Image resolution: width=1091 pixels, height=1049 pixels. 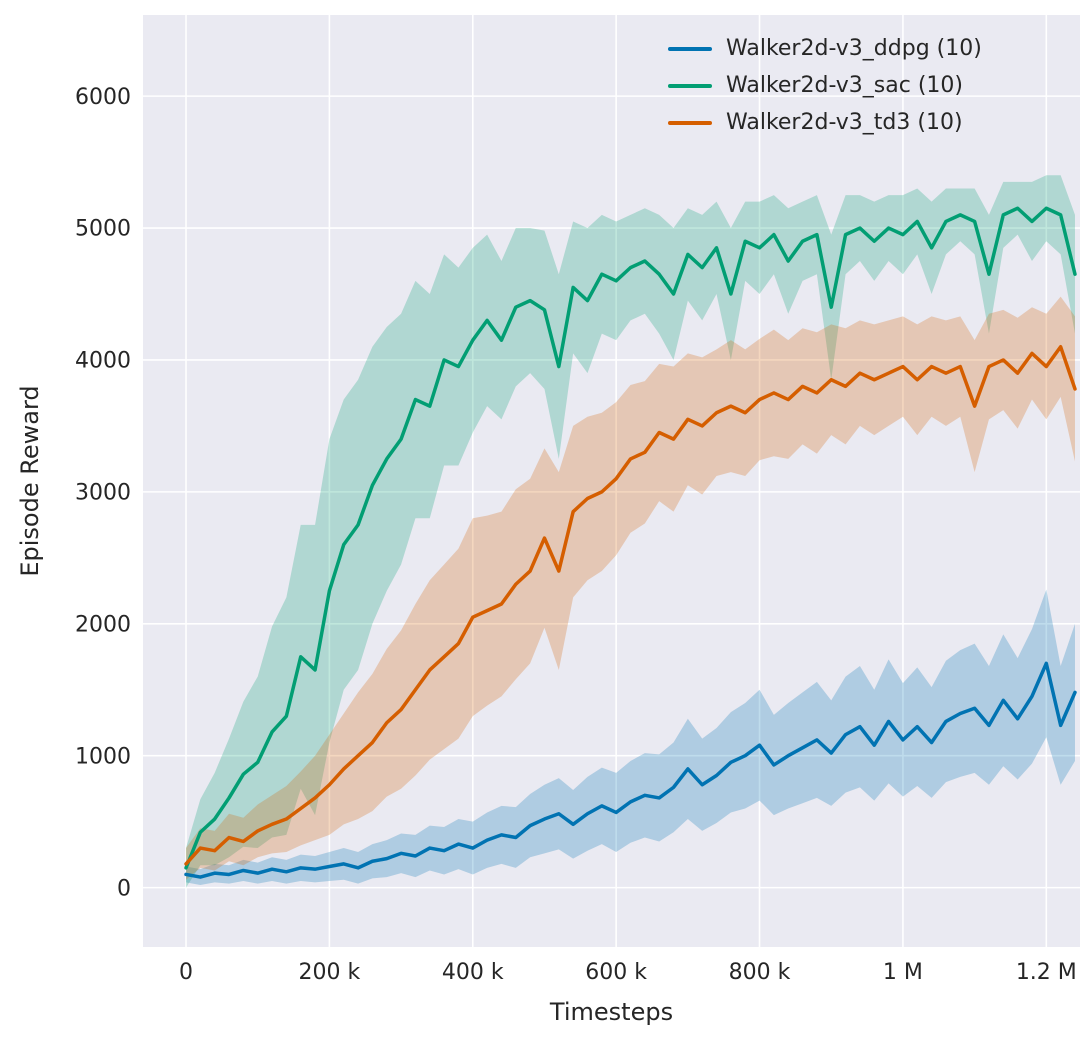 What do you see at coordinates (103, 493) in the screenshot?
I see `y-tick-label: 3000` at bounding box center [103, 493].